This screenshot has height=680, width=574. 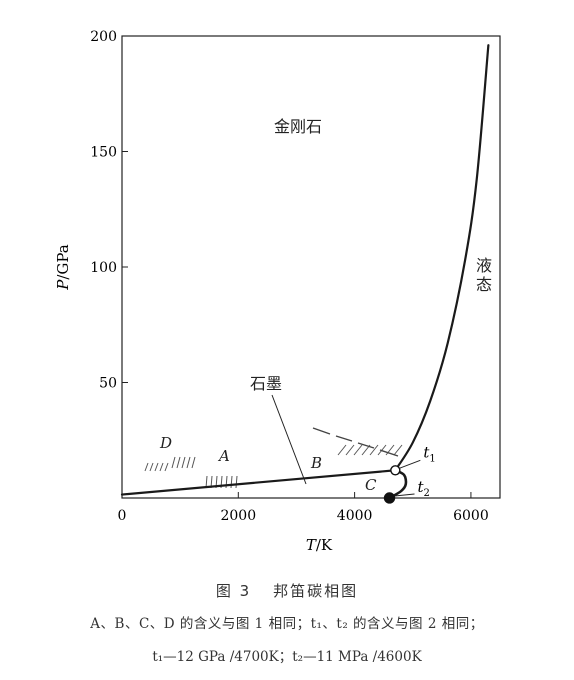 What do you see at coordinates (424, 488) in the screenshot?
I see `marker-label-t2: t2` at bounding box center [424, 488].